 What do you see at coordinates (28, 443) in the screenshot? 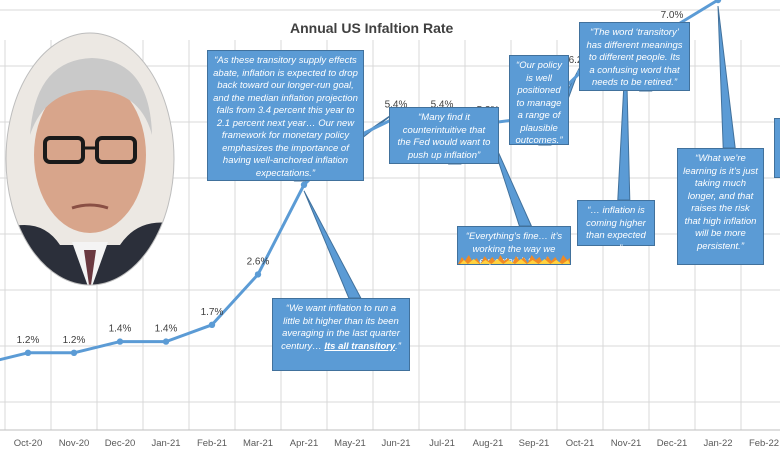
I see `x-tick-label: Oct-20` at bounding box center [28, 443].